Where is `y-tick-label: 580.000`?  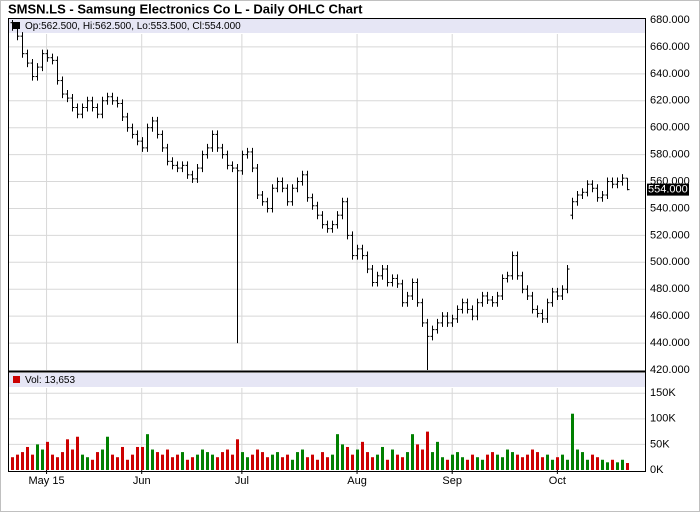 y-tick-label: 580.000 is located at coordinates (670, 155).